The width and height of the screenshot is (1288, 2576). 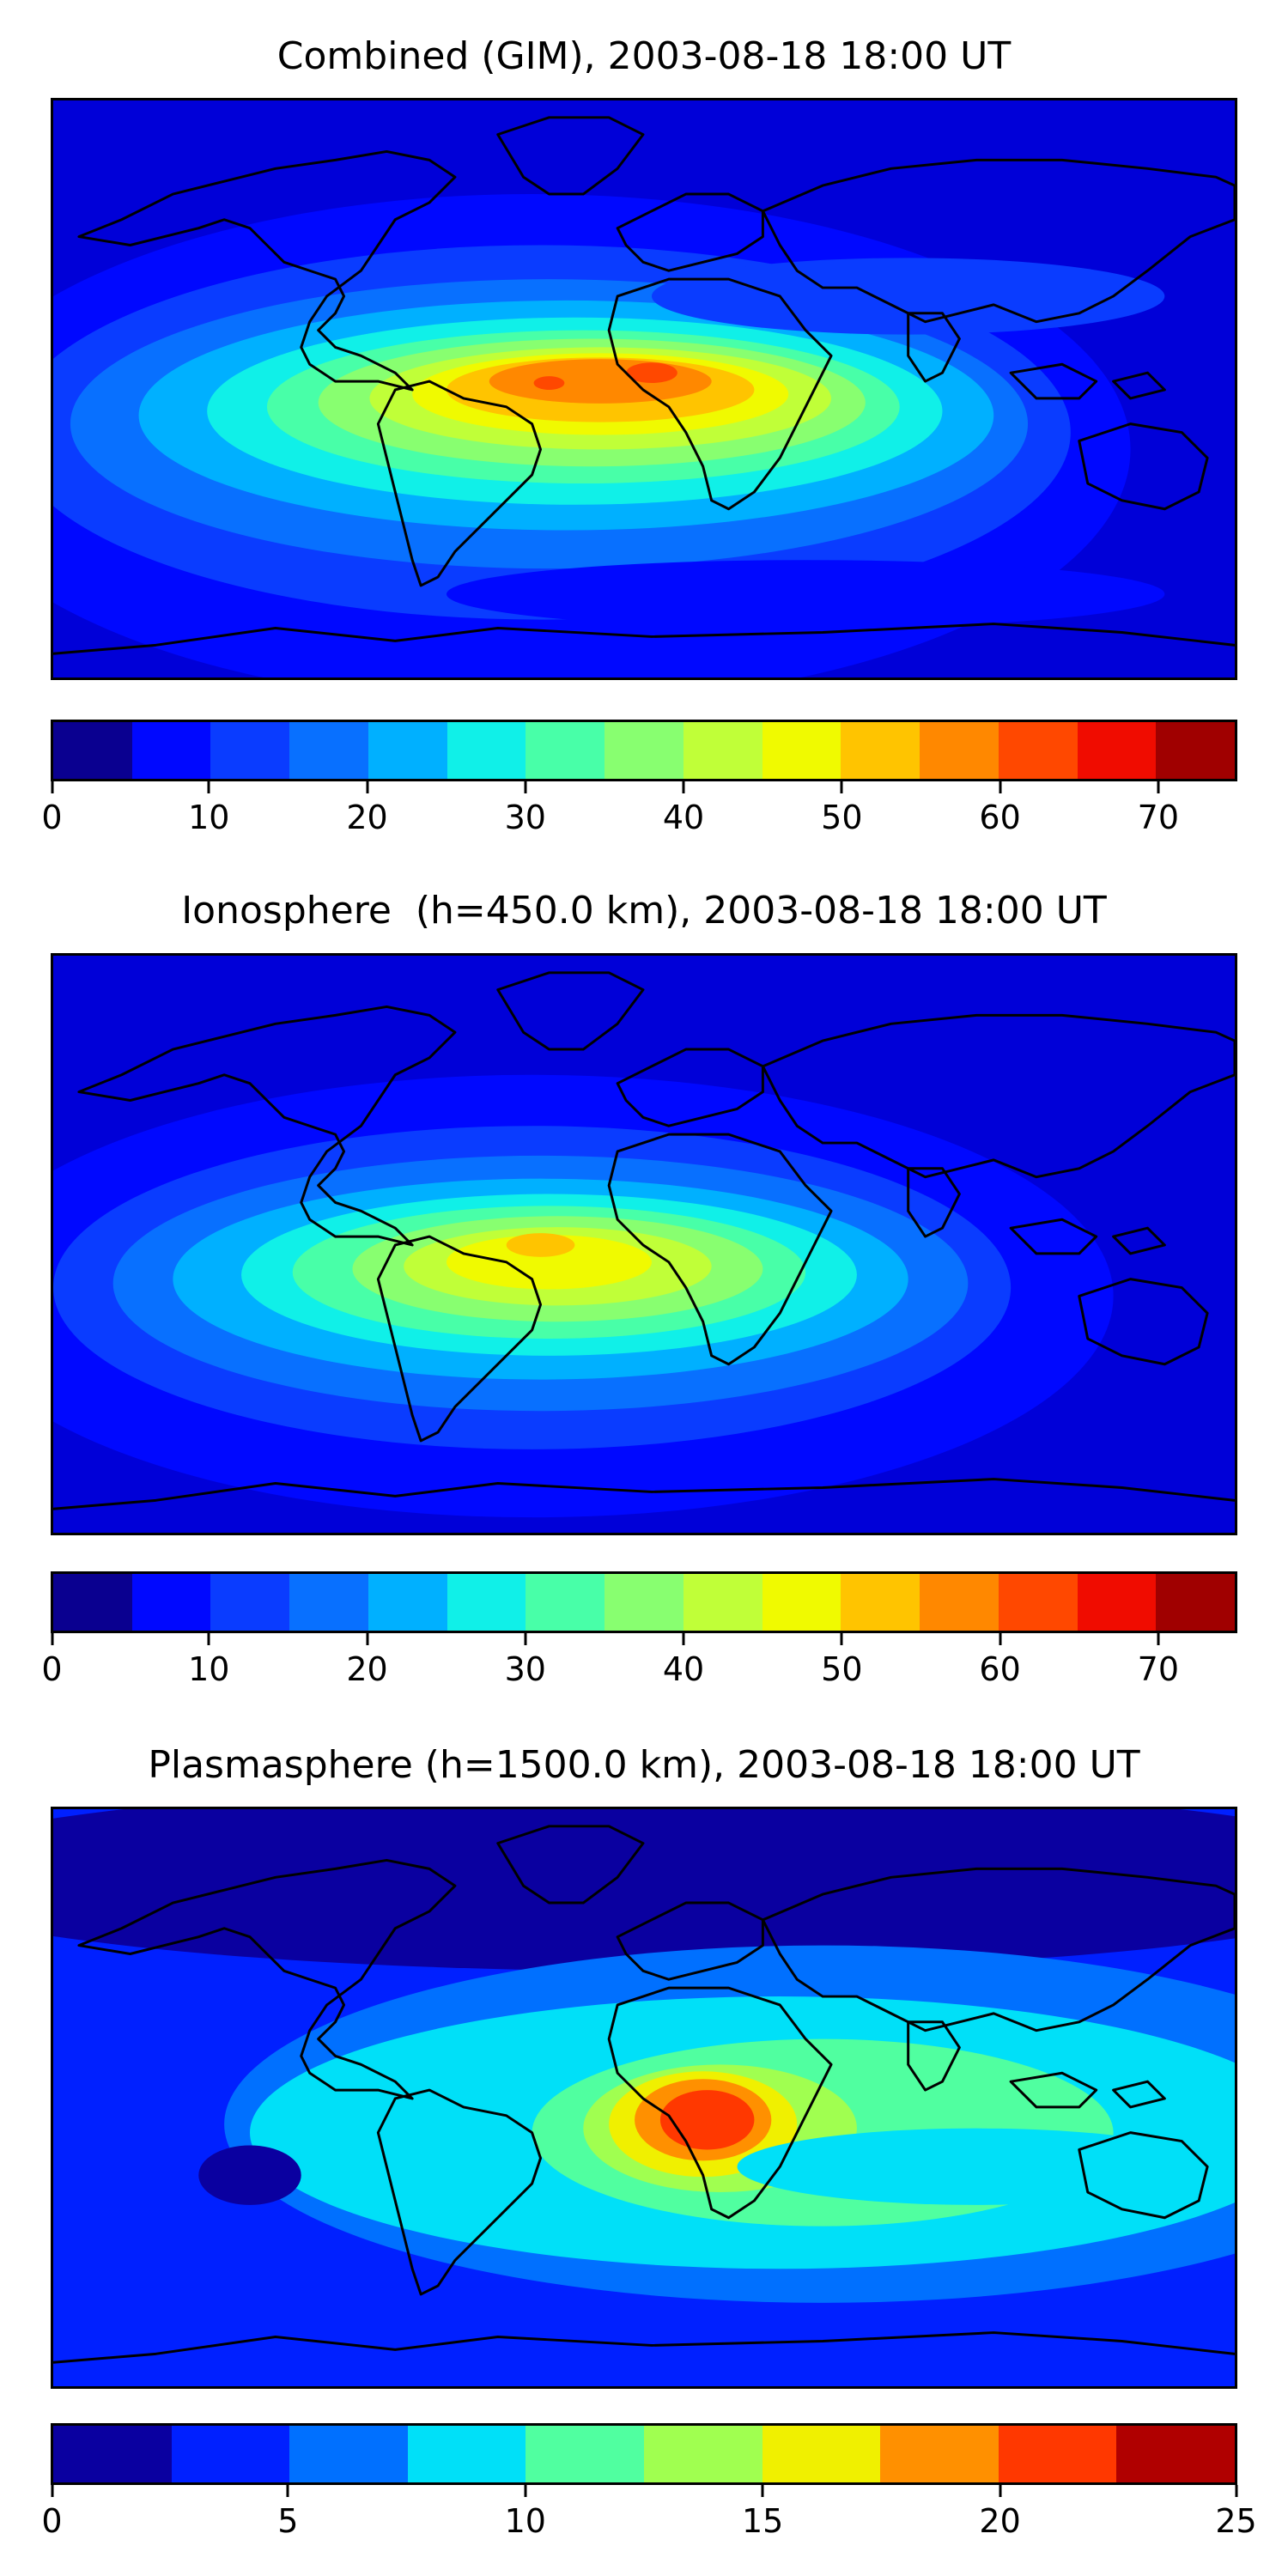 I want to click on panel-2-colorbar, so click(x=644, y=1602).